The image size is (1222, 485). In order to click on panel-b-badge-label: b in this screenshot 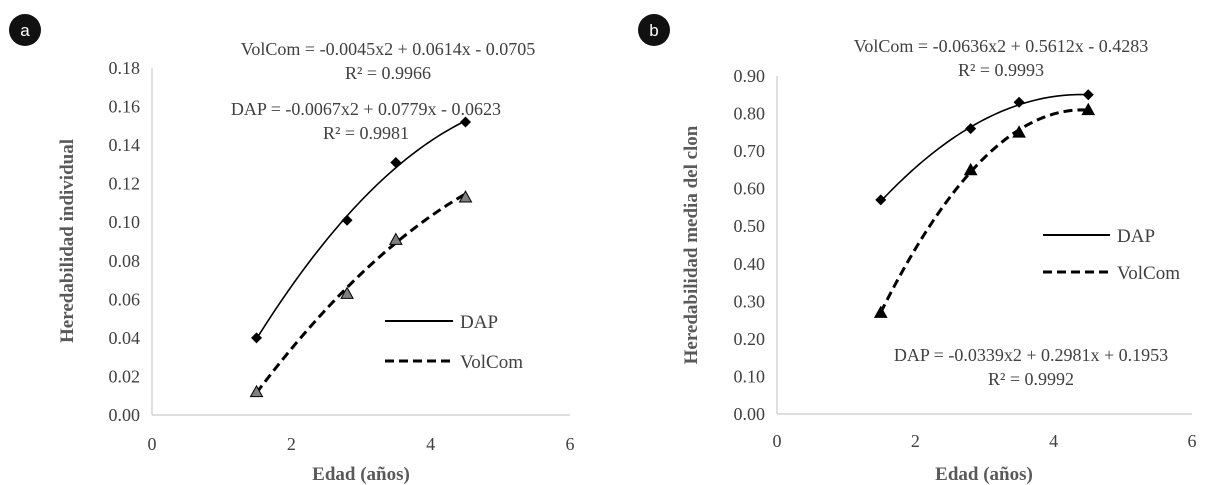, I will do `click(653, 30)`.